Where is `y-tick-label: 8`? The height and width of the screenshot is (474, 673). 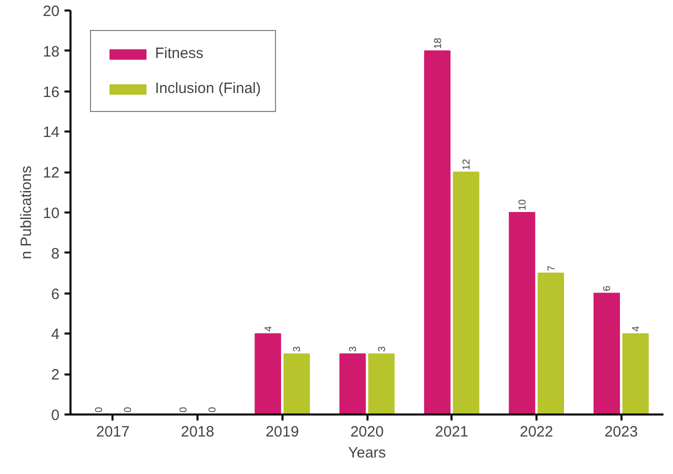
y-tick-label: 8 is located at coordinates (55, 253).